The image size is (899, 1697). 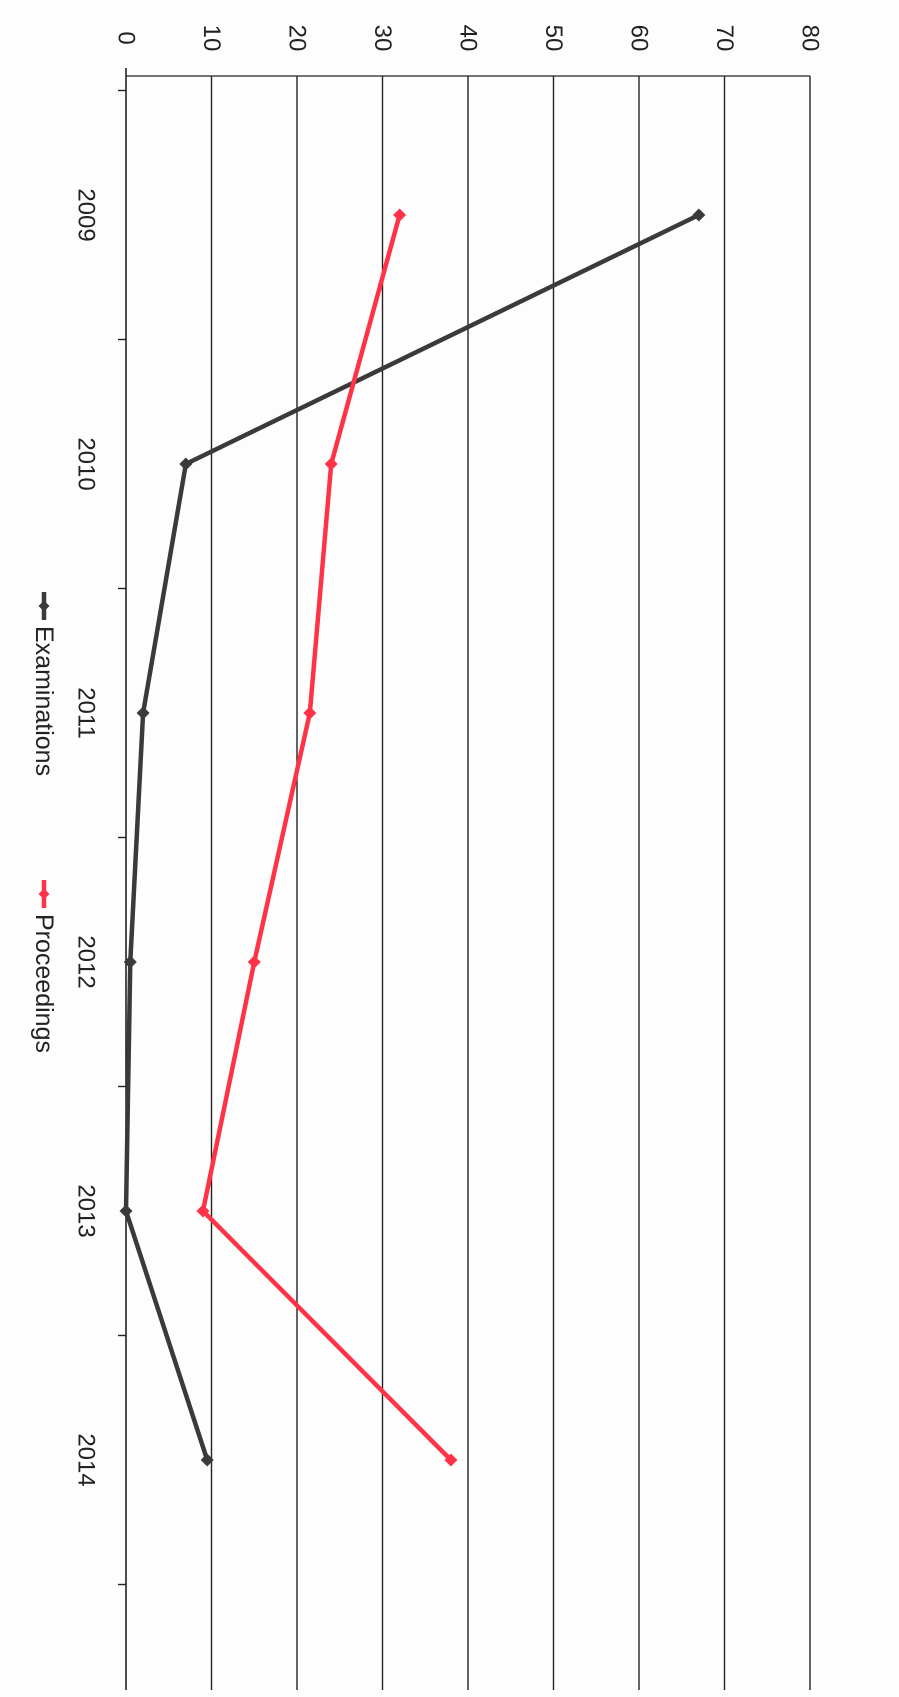 What do you see at coordinates (810, 38) in the screenshot?
I see `value-tick-label: 80` at bounding box center [810, 38].